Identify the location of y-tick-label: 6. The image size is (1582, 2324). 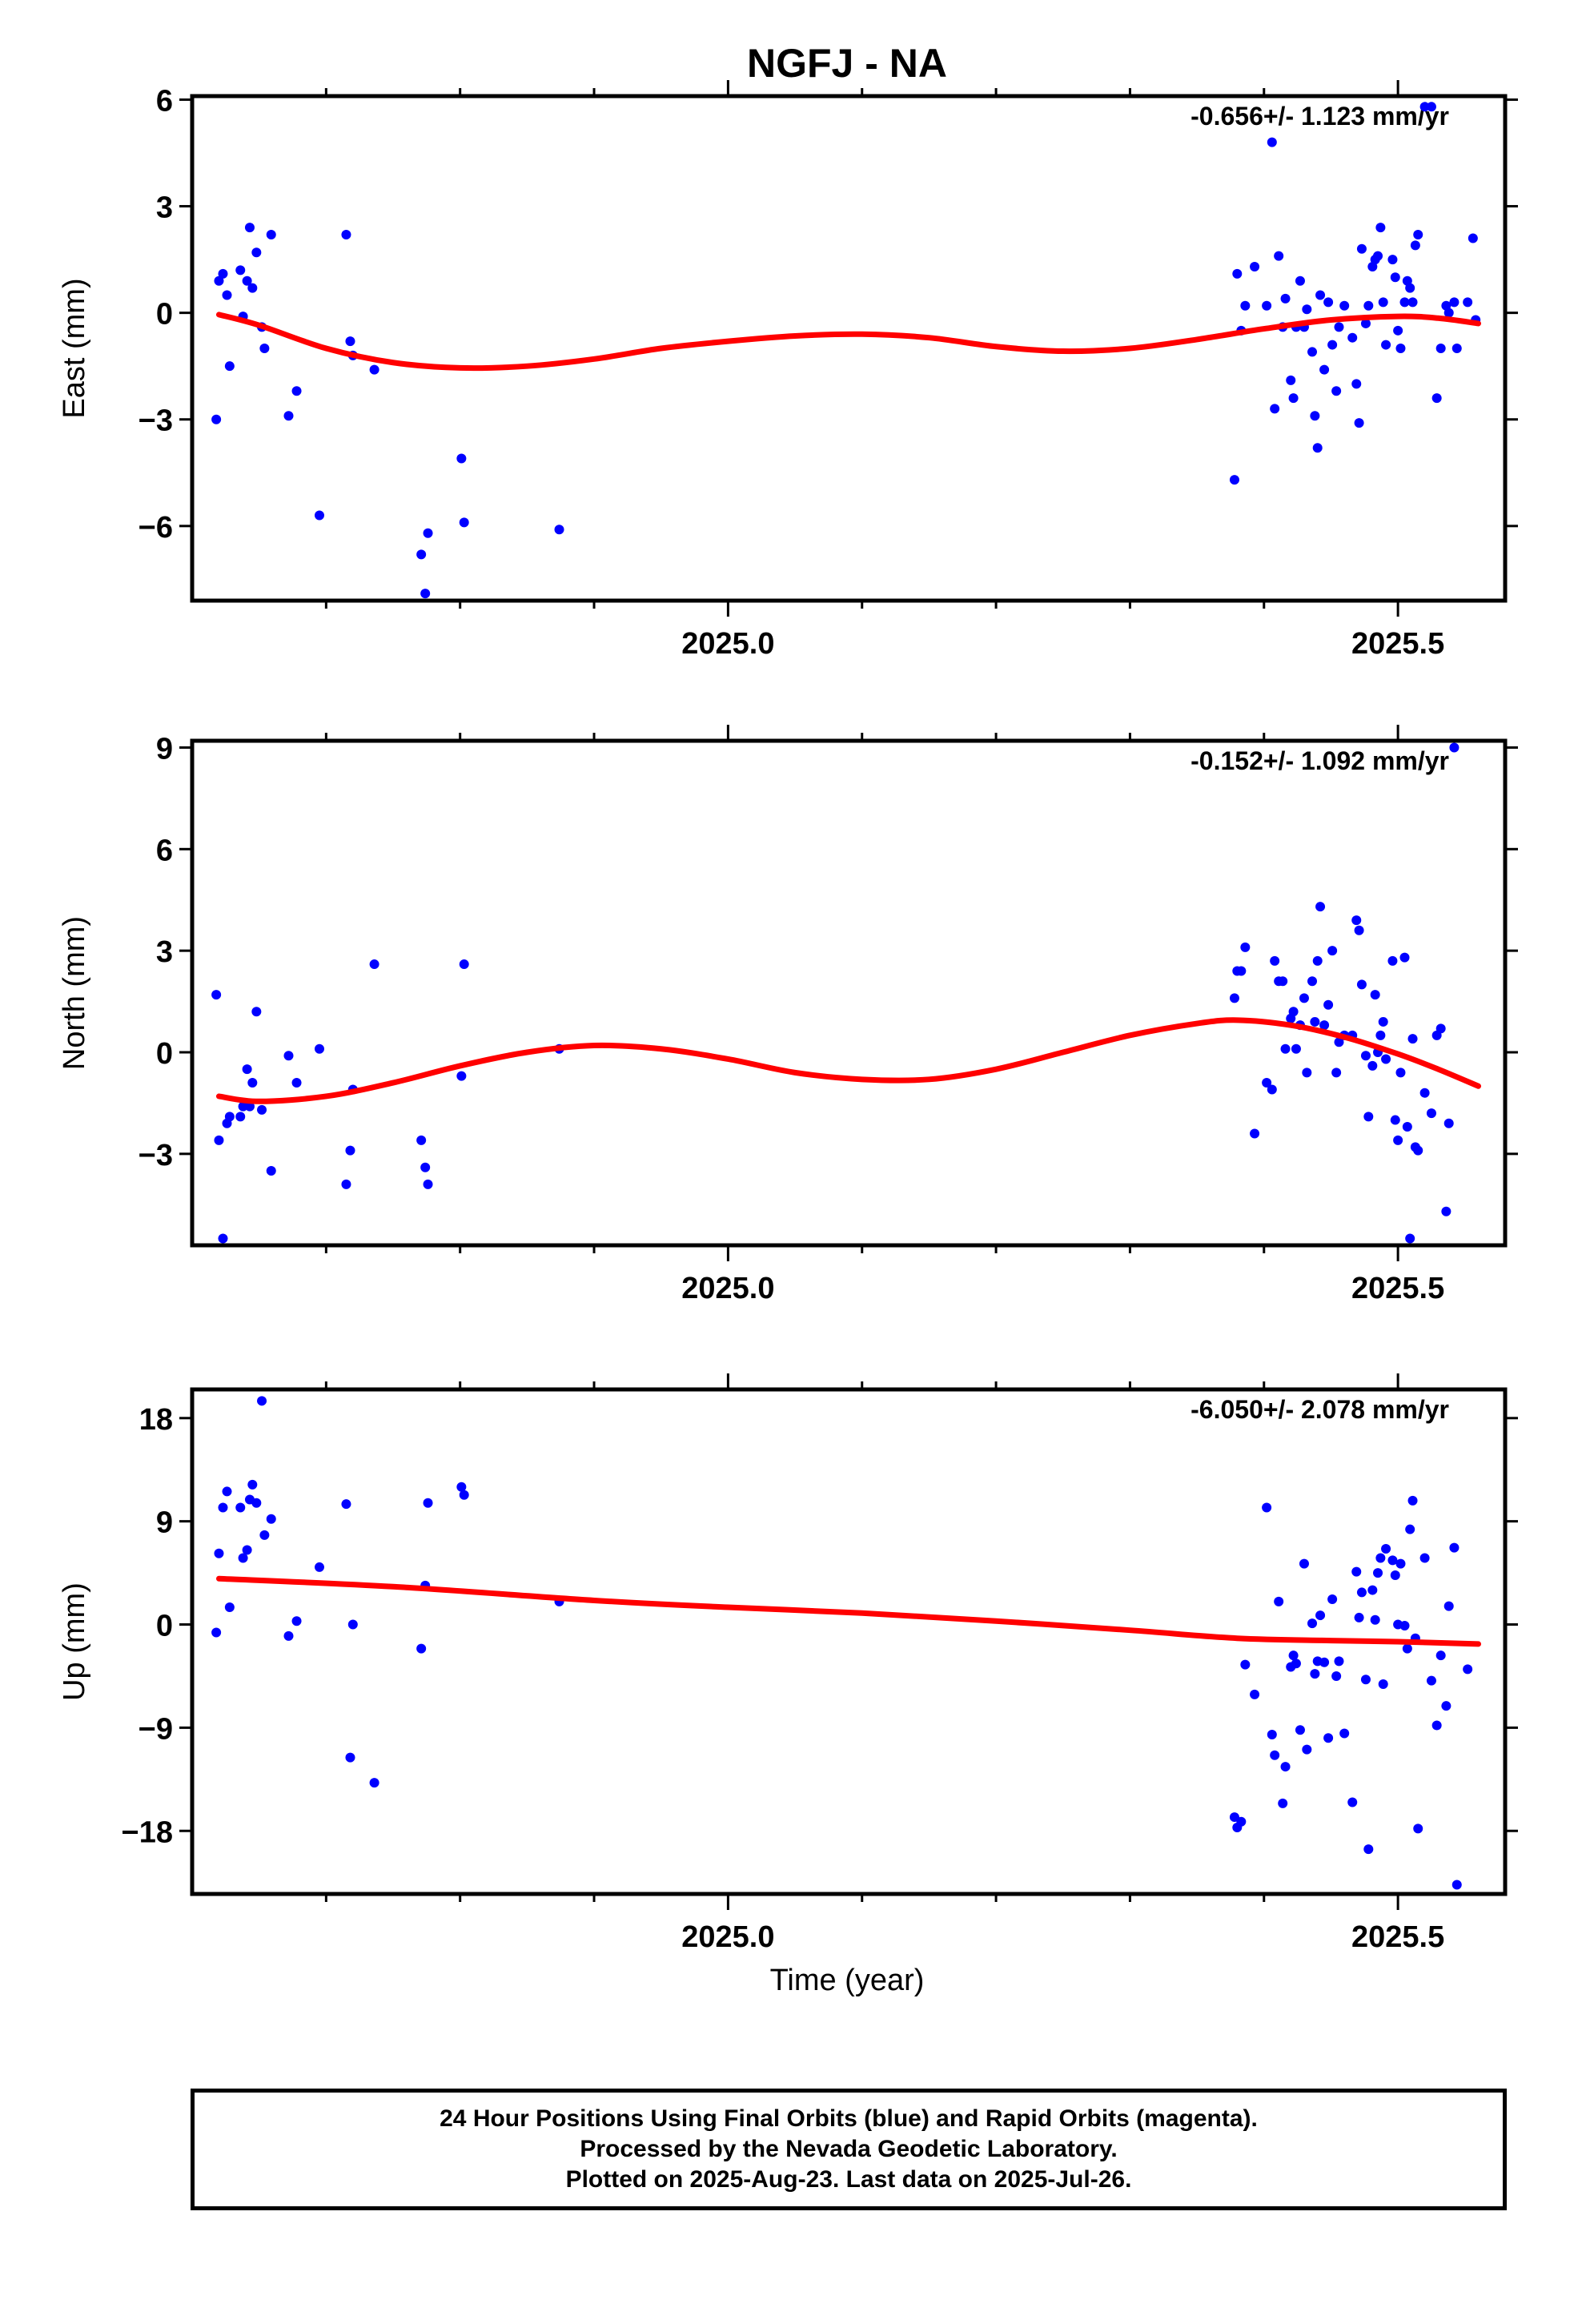
(164, 851).